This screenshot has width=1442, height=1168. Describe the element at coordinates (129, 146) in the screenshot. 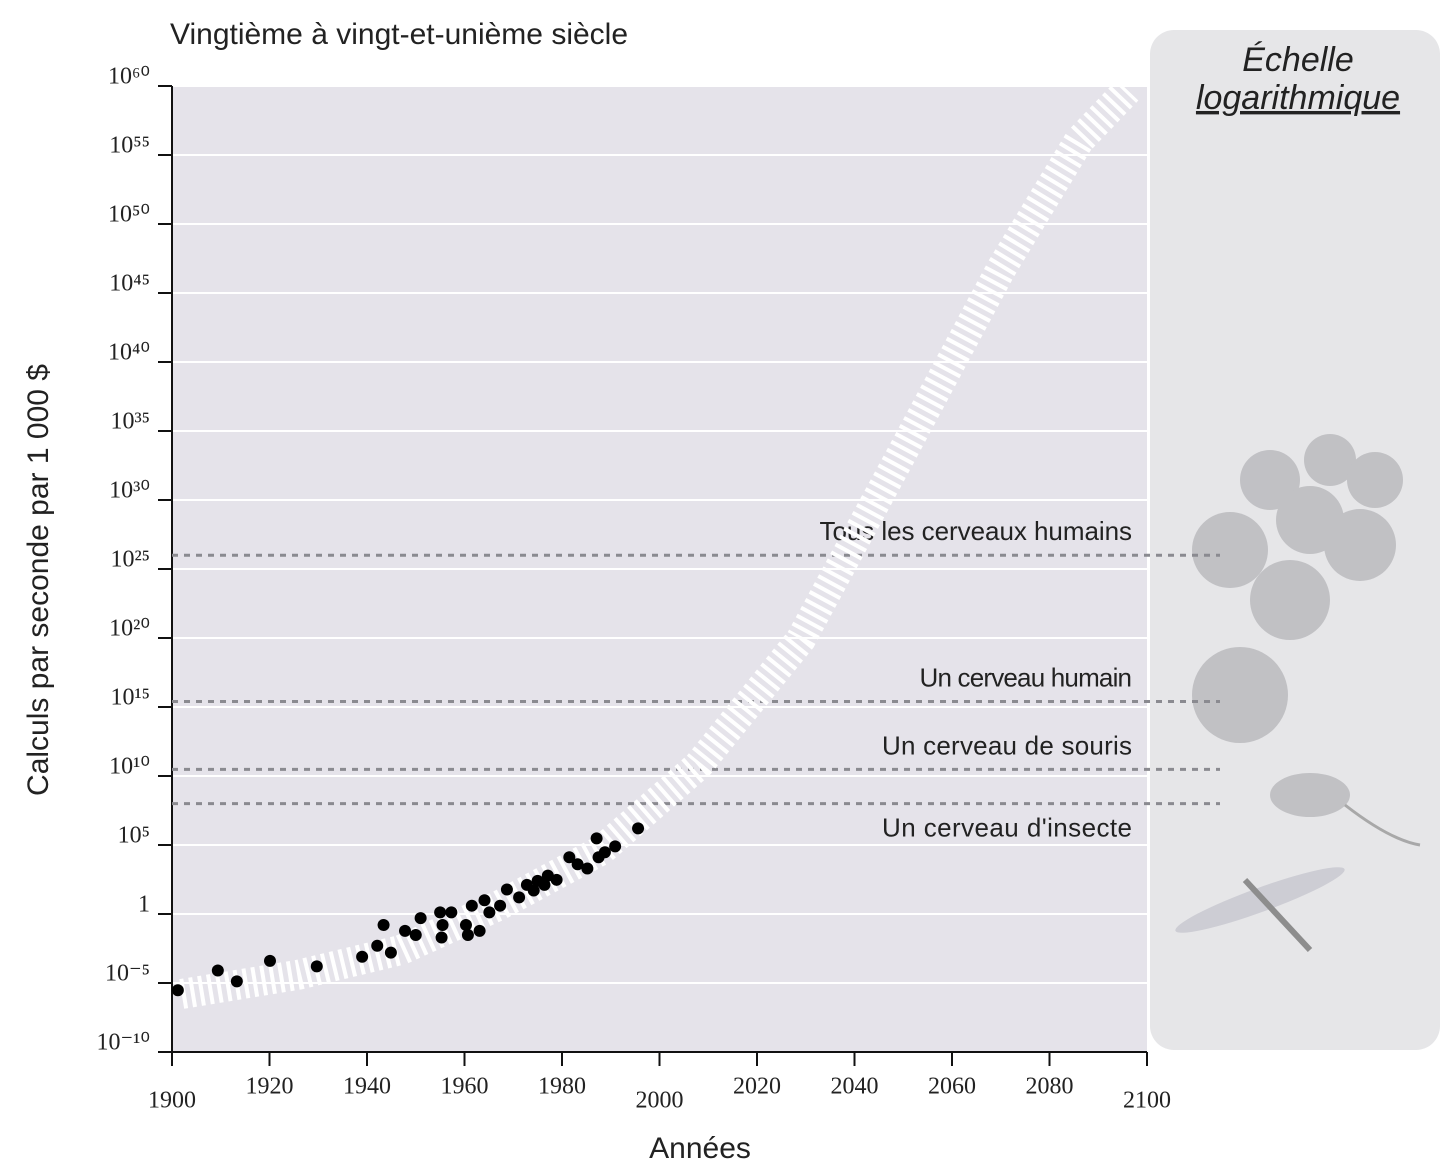

I see `y-tick-label: 10⁵⁵` at that location.